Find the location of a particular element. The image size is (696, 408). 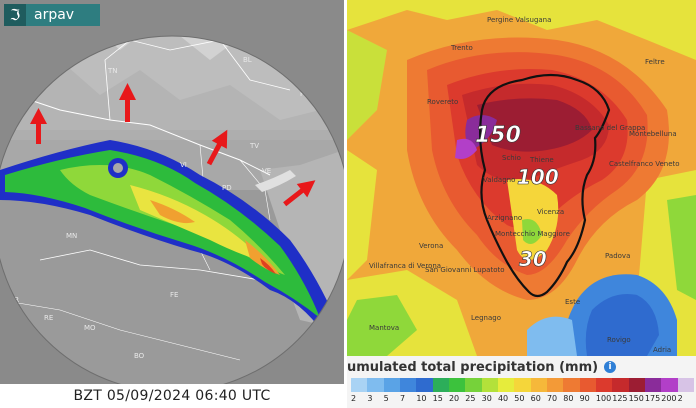

province-label-bl: BL is located at coordinates (247, 60).